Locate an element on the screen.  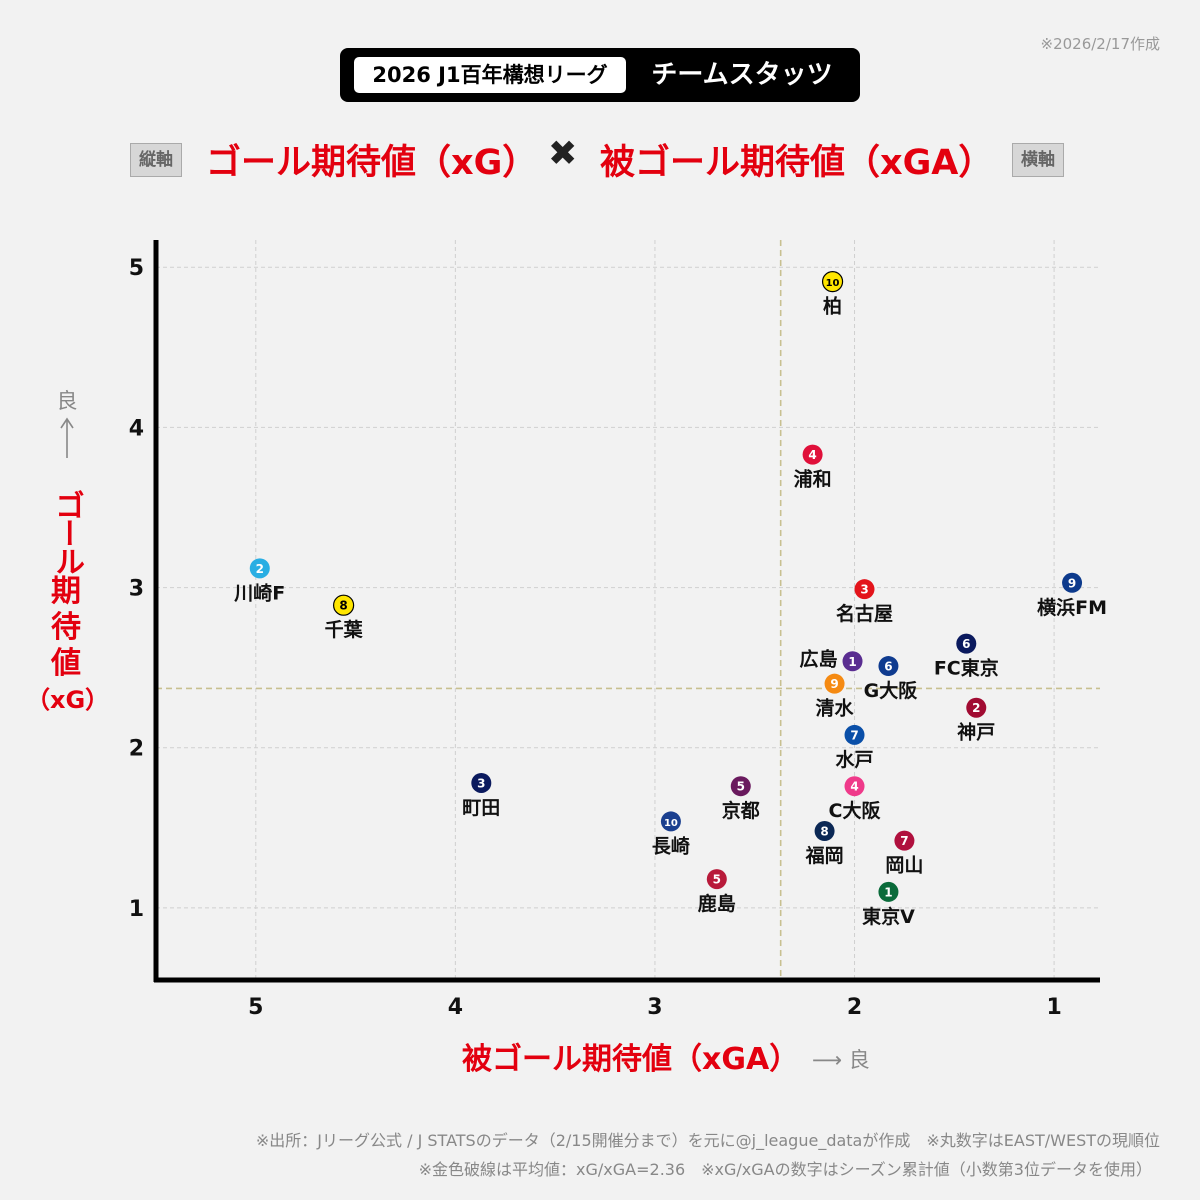
data-point: 8 福岡 is located at coordinates (824, 844).